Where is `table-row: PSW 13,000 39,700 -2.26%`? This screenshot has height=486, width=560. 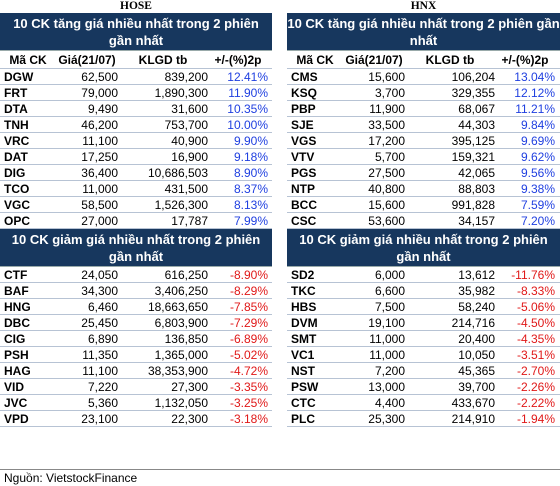
table-row: PSW 13,000 39,700 -2.26% is located at coordinates (423, 387).